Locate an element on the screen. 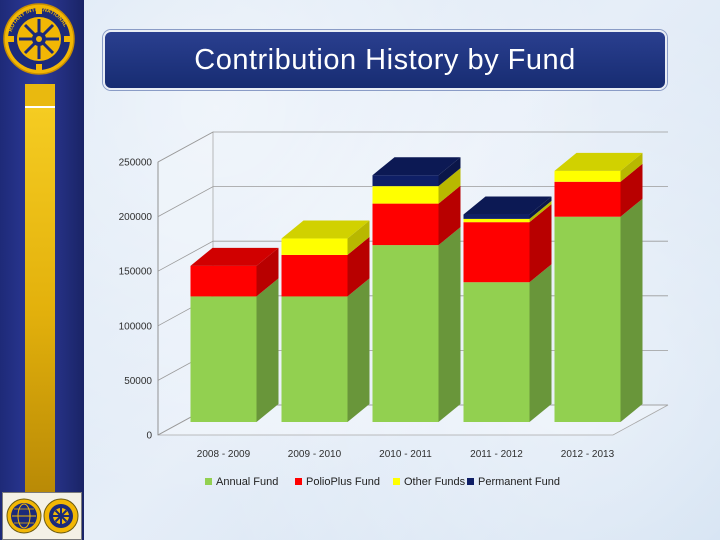 The width and height of the screenshot is (720, 540). y-tick-label: 100000 is located at coordinates (136, 326).